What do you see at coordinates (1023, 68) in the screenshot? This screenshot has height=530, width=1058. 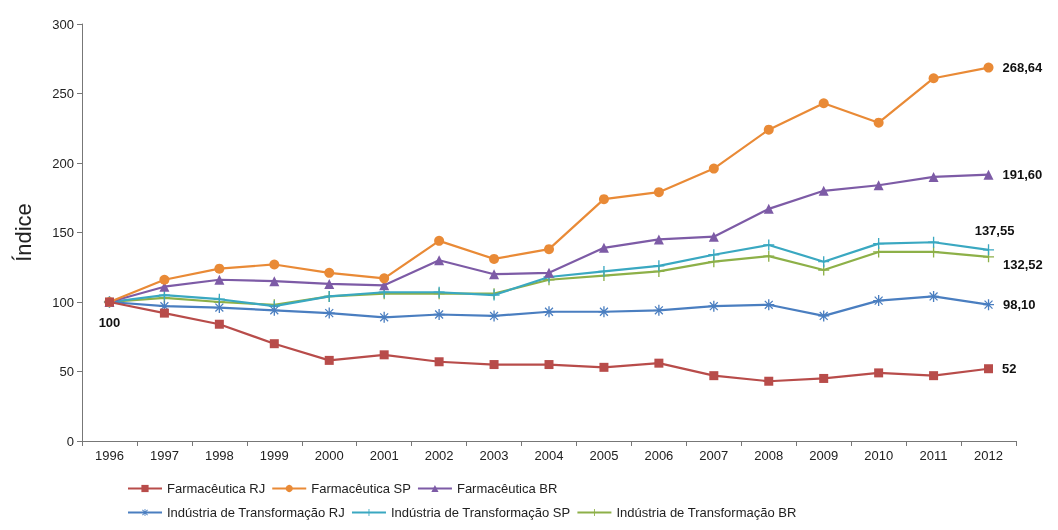 I see `data-label: 268,64` at bounding box center [1023, 68].